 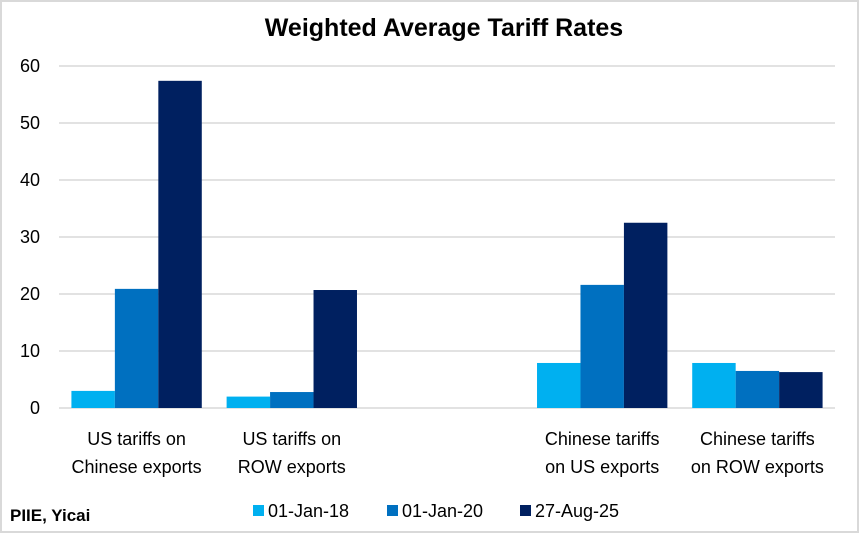 What do you see at coordinates (30, 180) in the screenshot?
I see `y-tick-label: 40` at bounding box center [30, 180].